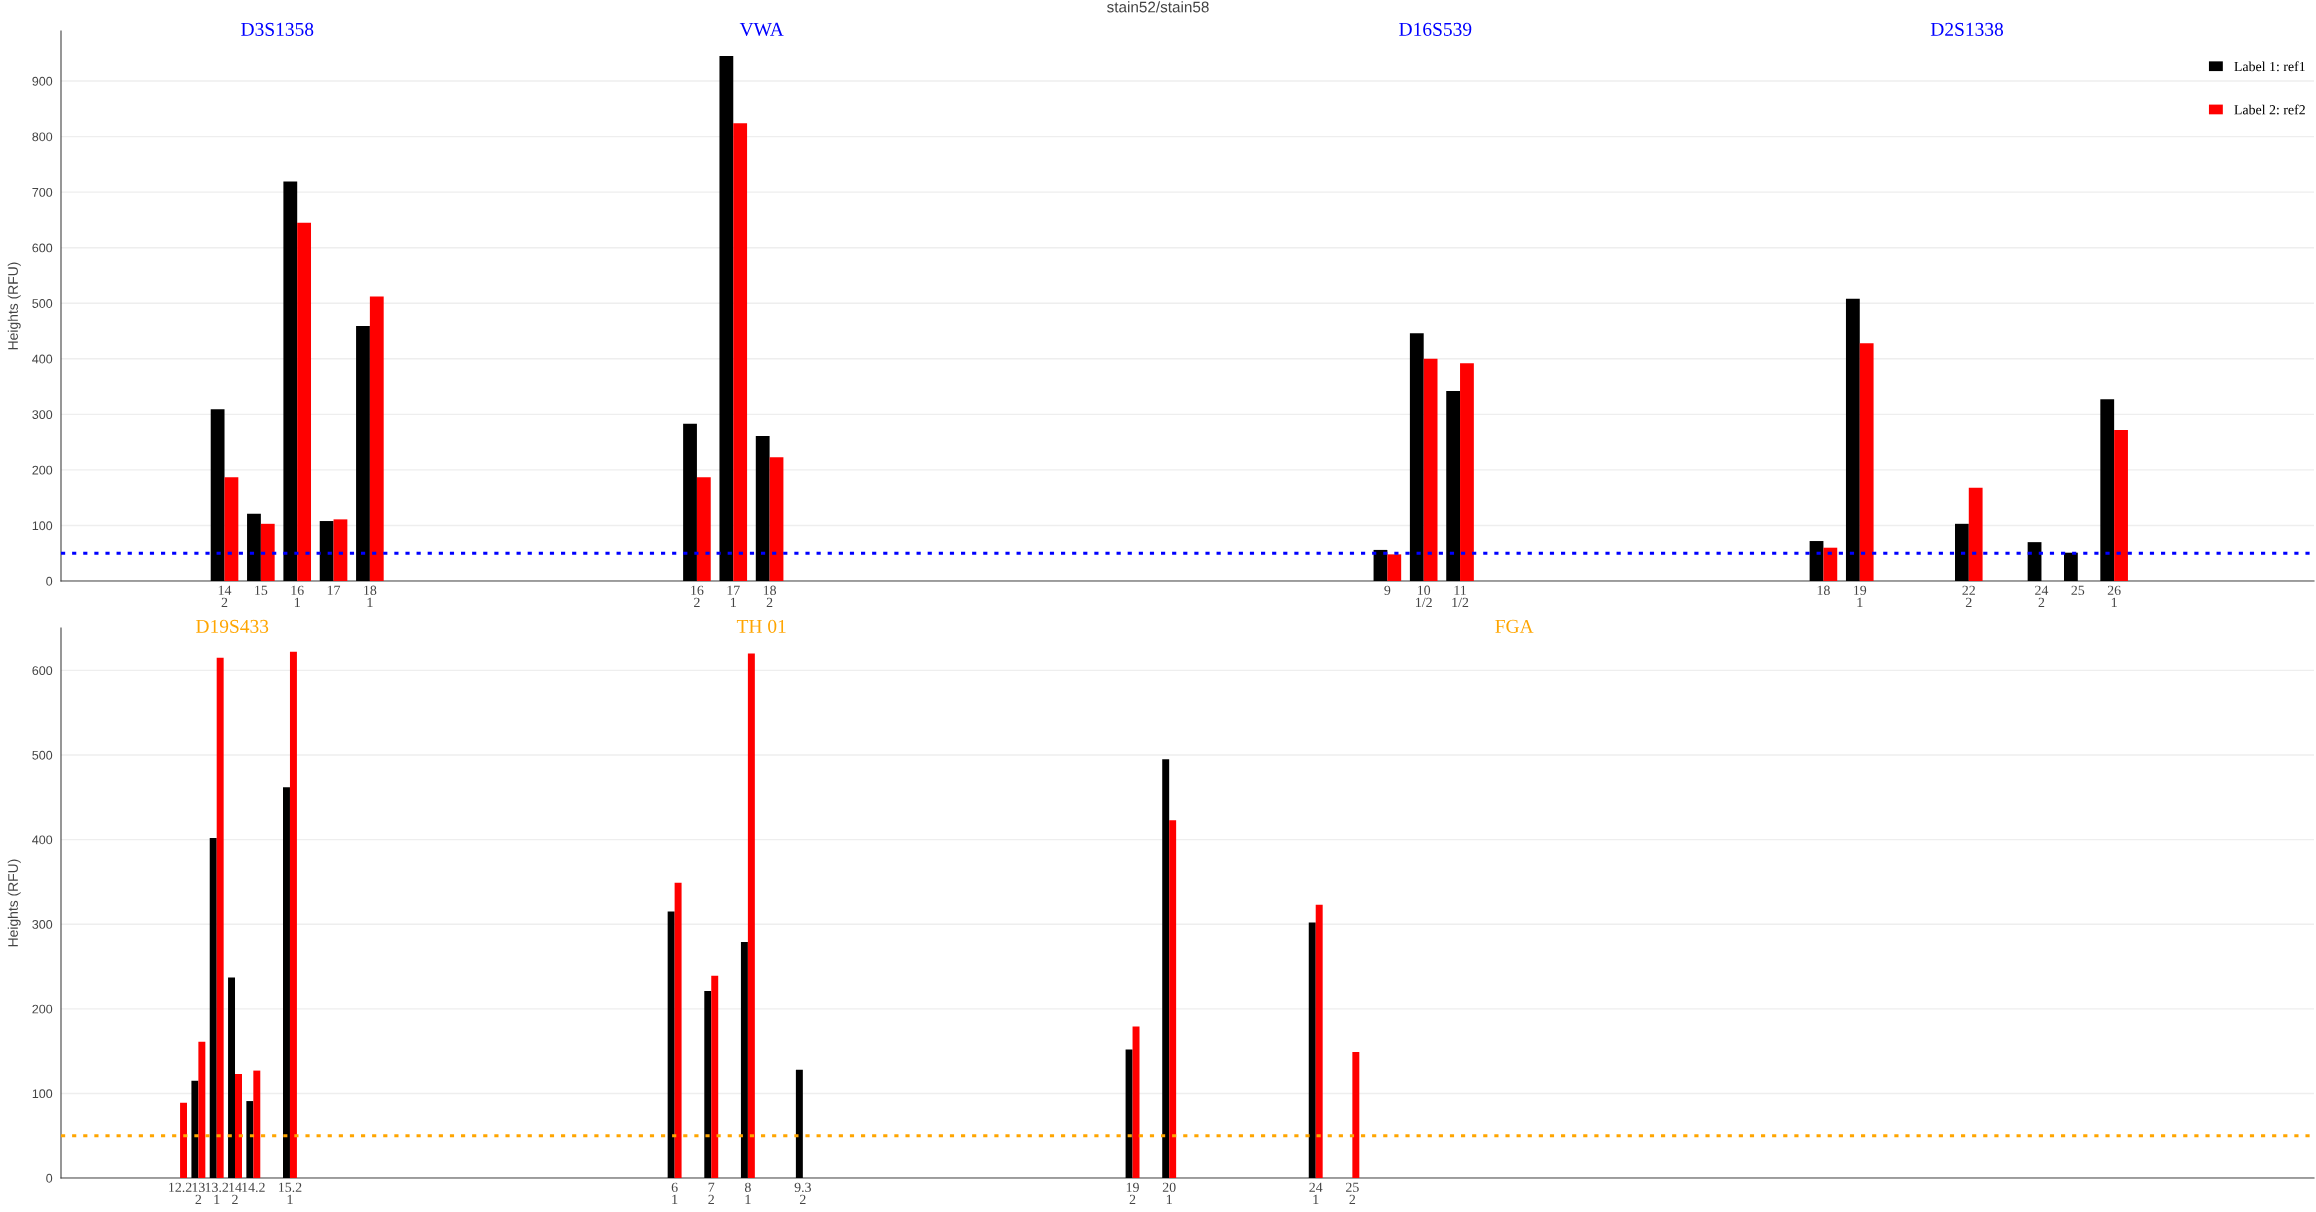 The width and height of the screenshot is (2316, 1212). Describe the element at coordinates (180, 1187) in the screenshot. I see `x-tick-label: 12.2` at that location.